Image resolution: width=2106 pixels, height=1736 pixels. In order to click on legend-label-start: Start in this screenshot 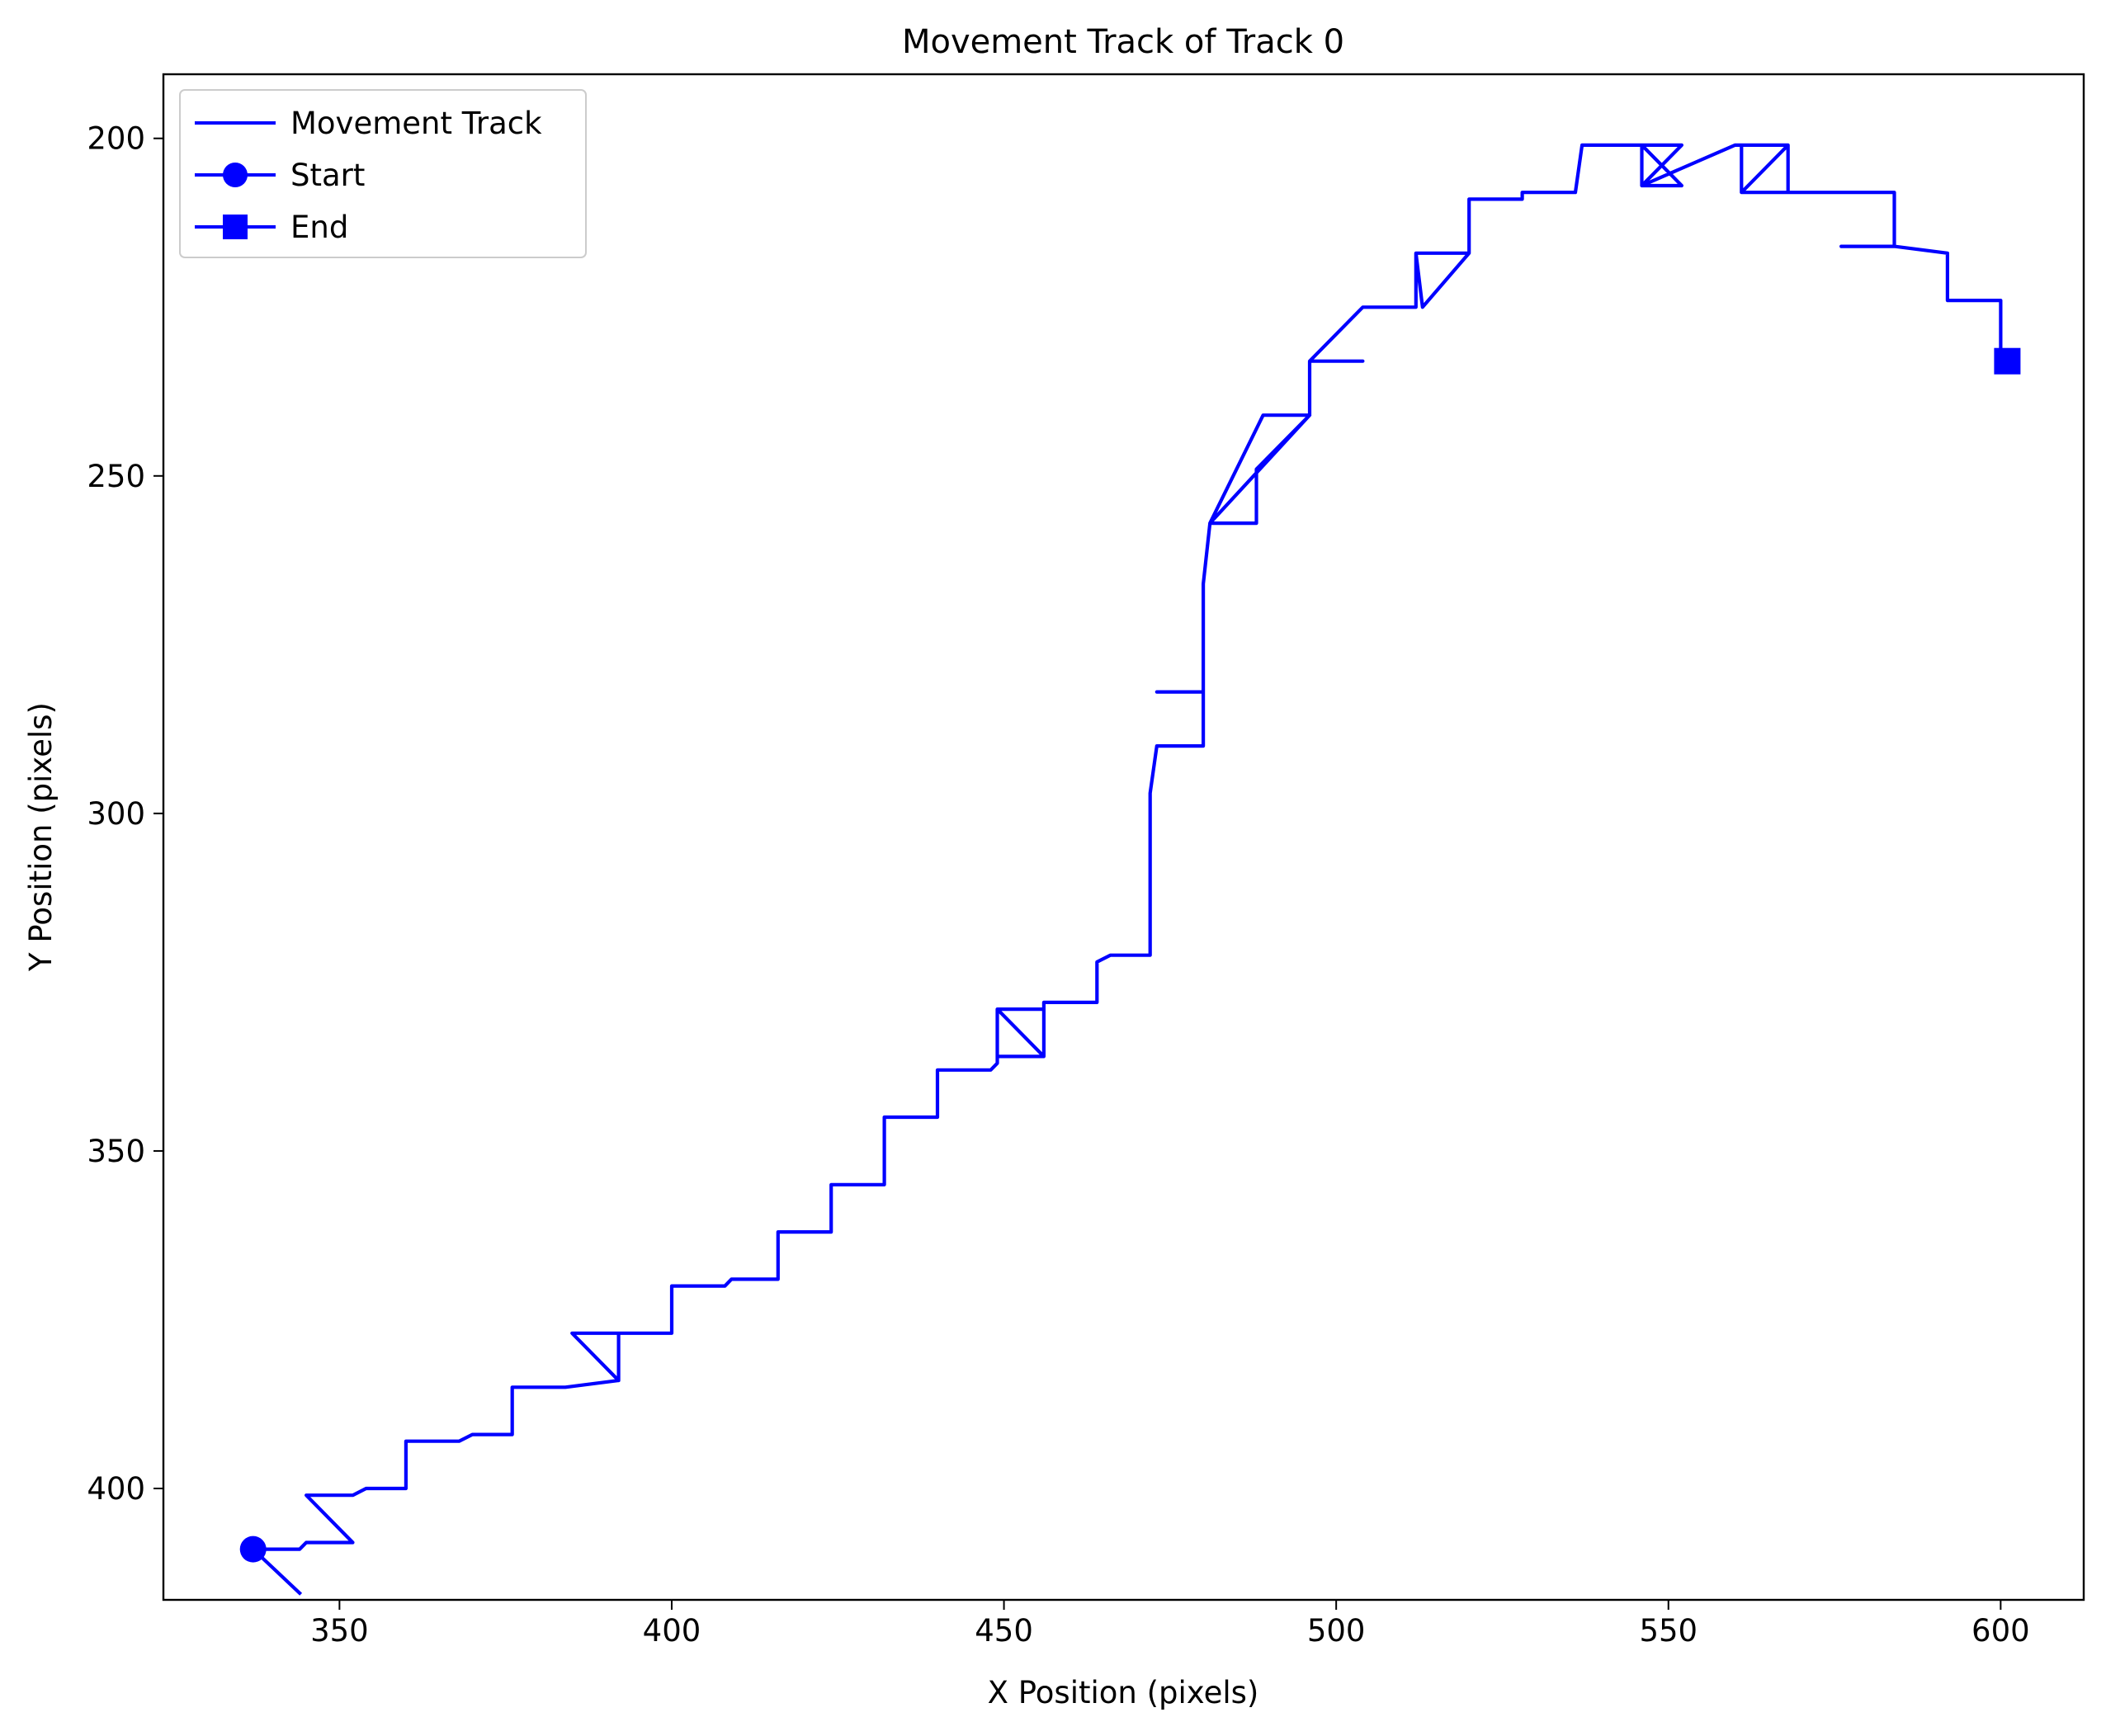, I will do `click(327, 175)`.